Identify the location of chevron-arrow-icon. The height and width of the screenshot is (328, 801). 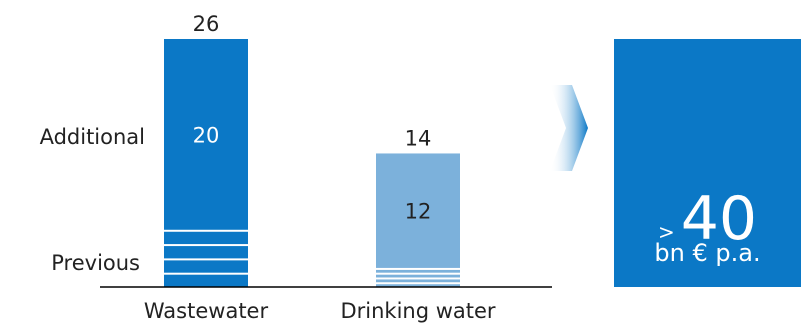
(569, 128).